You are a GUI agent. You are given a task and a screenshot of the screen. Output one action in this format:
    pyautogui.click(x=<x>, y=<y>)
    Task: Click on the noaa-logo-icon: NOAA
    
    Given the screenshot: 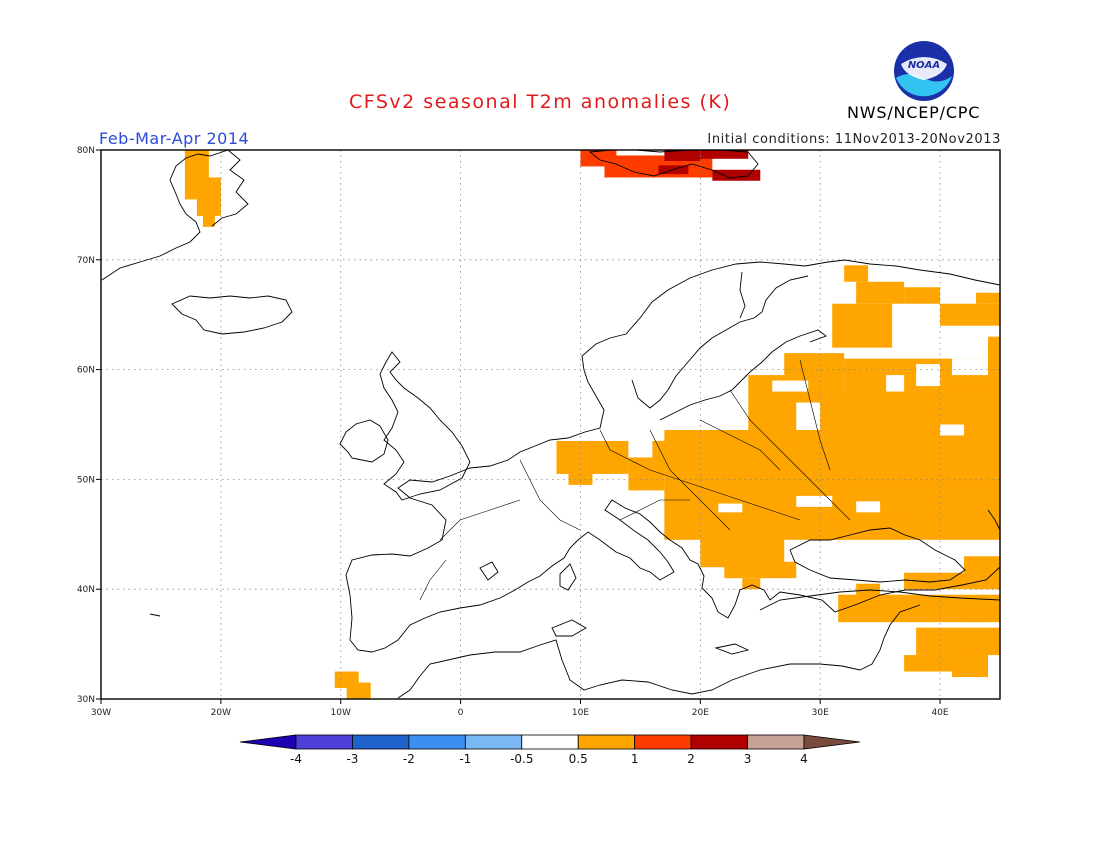 What is the action you would take?
    pyautogui.click(x=924, y=71)
    